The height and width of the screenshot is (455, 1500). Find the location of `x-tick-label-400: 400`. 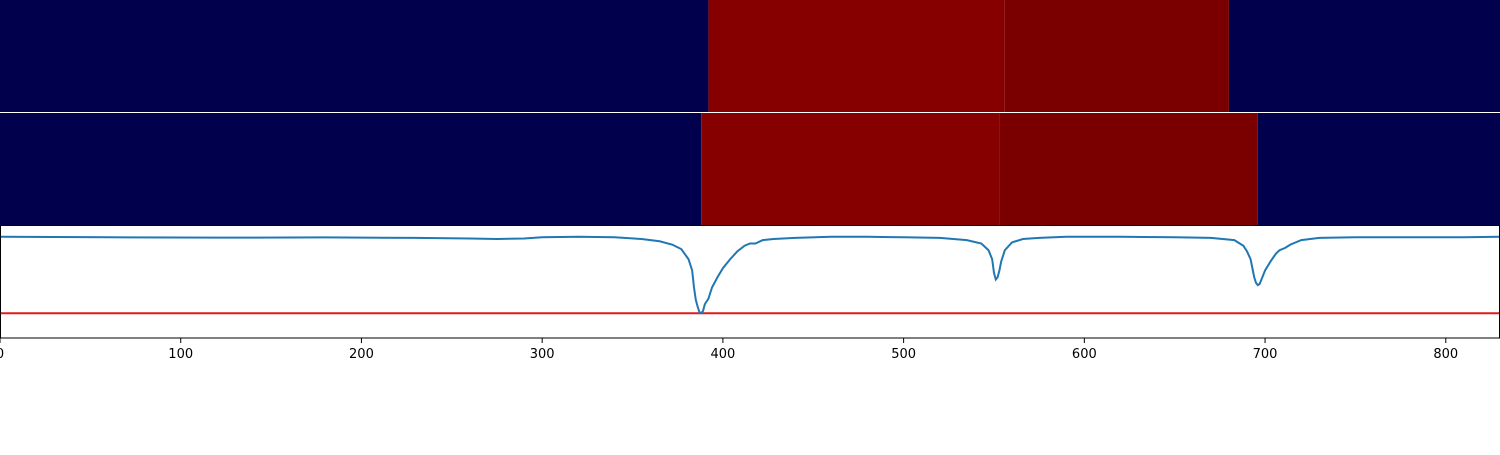

x-tick-label-400: 400 is located at coordinates (722, 354).